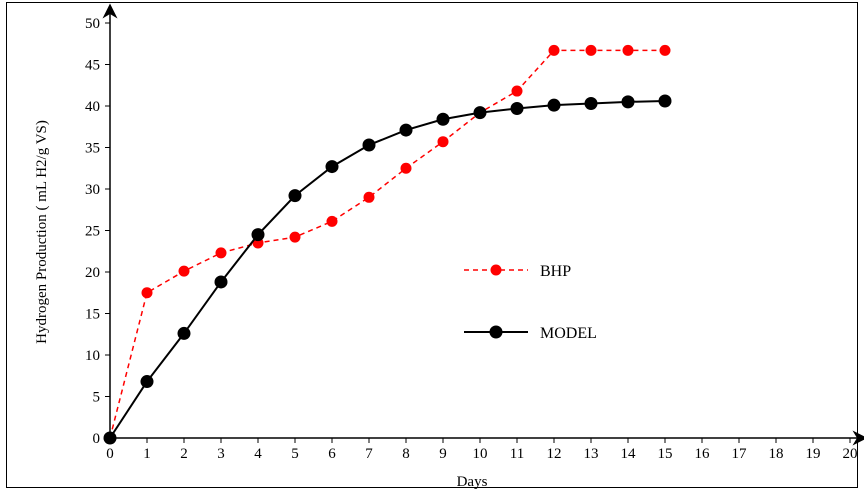  What do you see at coordinates (555, 271) in the screenshot?
I see `legend-label-bhp: BHP` at bounding box center [555, 271].